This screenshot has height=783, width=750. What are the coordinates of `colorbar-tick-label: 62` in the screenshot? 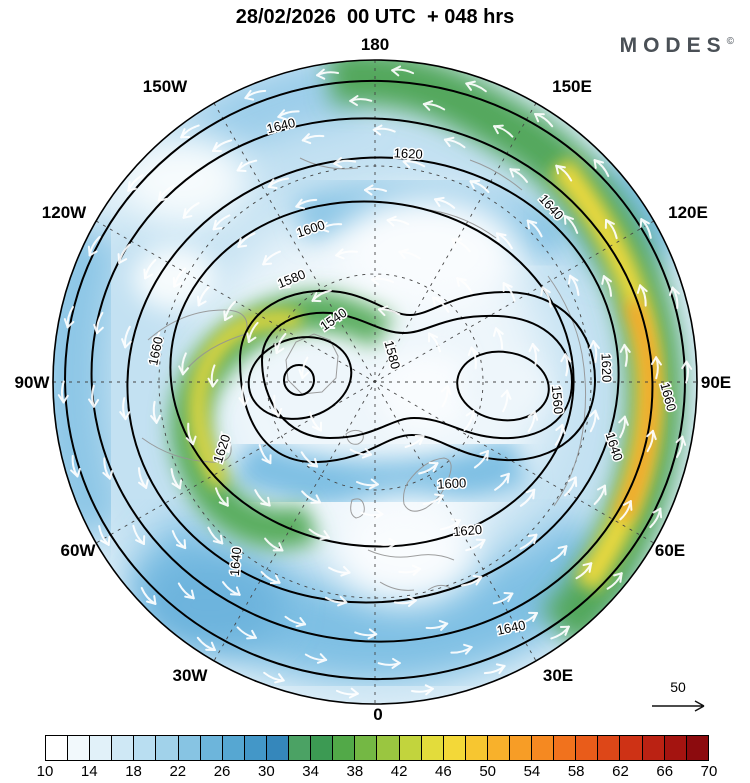 It's located at (620, 771).